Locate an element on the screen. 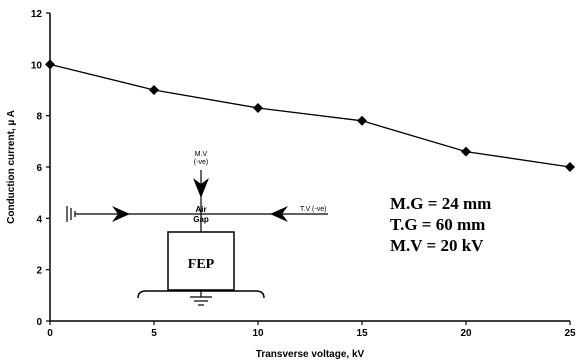 This screenshot has height=363, width=577. y-tick-label: 12 is located at coordinates (37, 14).